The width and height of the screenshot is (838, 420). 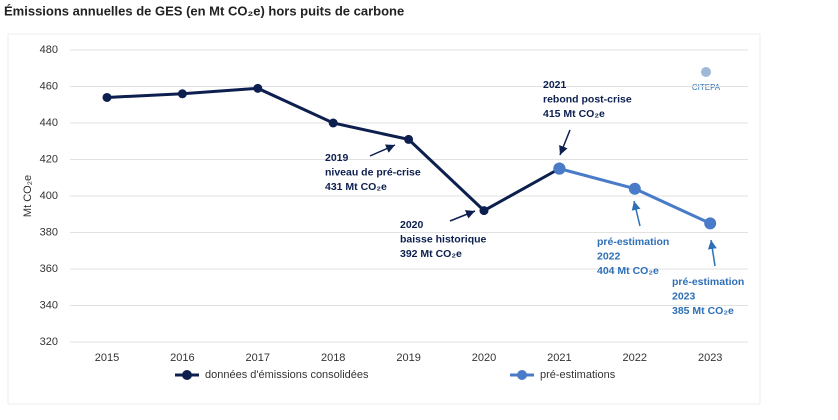 What do you see at coordinates (587, 99) in the screenshot?
I see `annotation-text: rebond post-crise` at bounding box center [587, 99].